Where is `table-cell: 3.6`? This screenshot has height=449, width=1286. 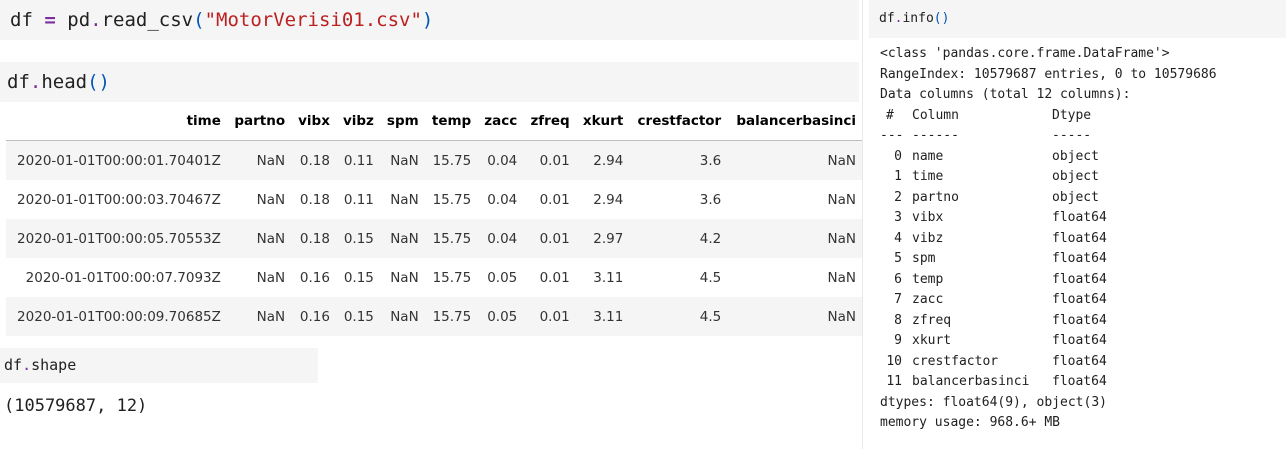
table-cell: 3.6 is located at coordinates (710, 199).